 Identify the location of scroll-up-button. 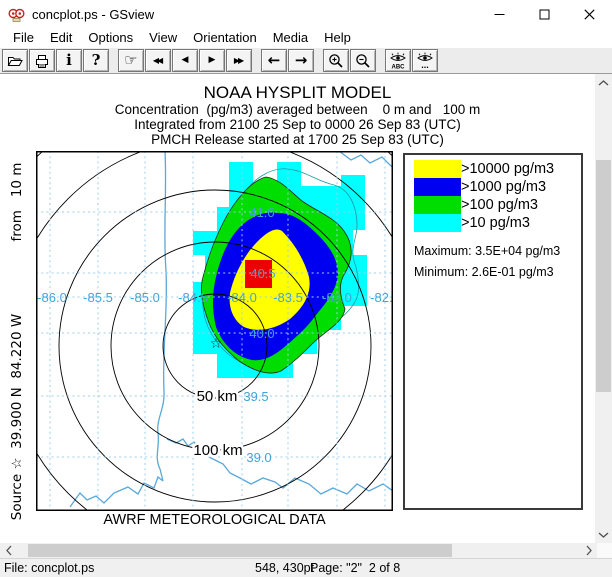
(603, 82).